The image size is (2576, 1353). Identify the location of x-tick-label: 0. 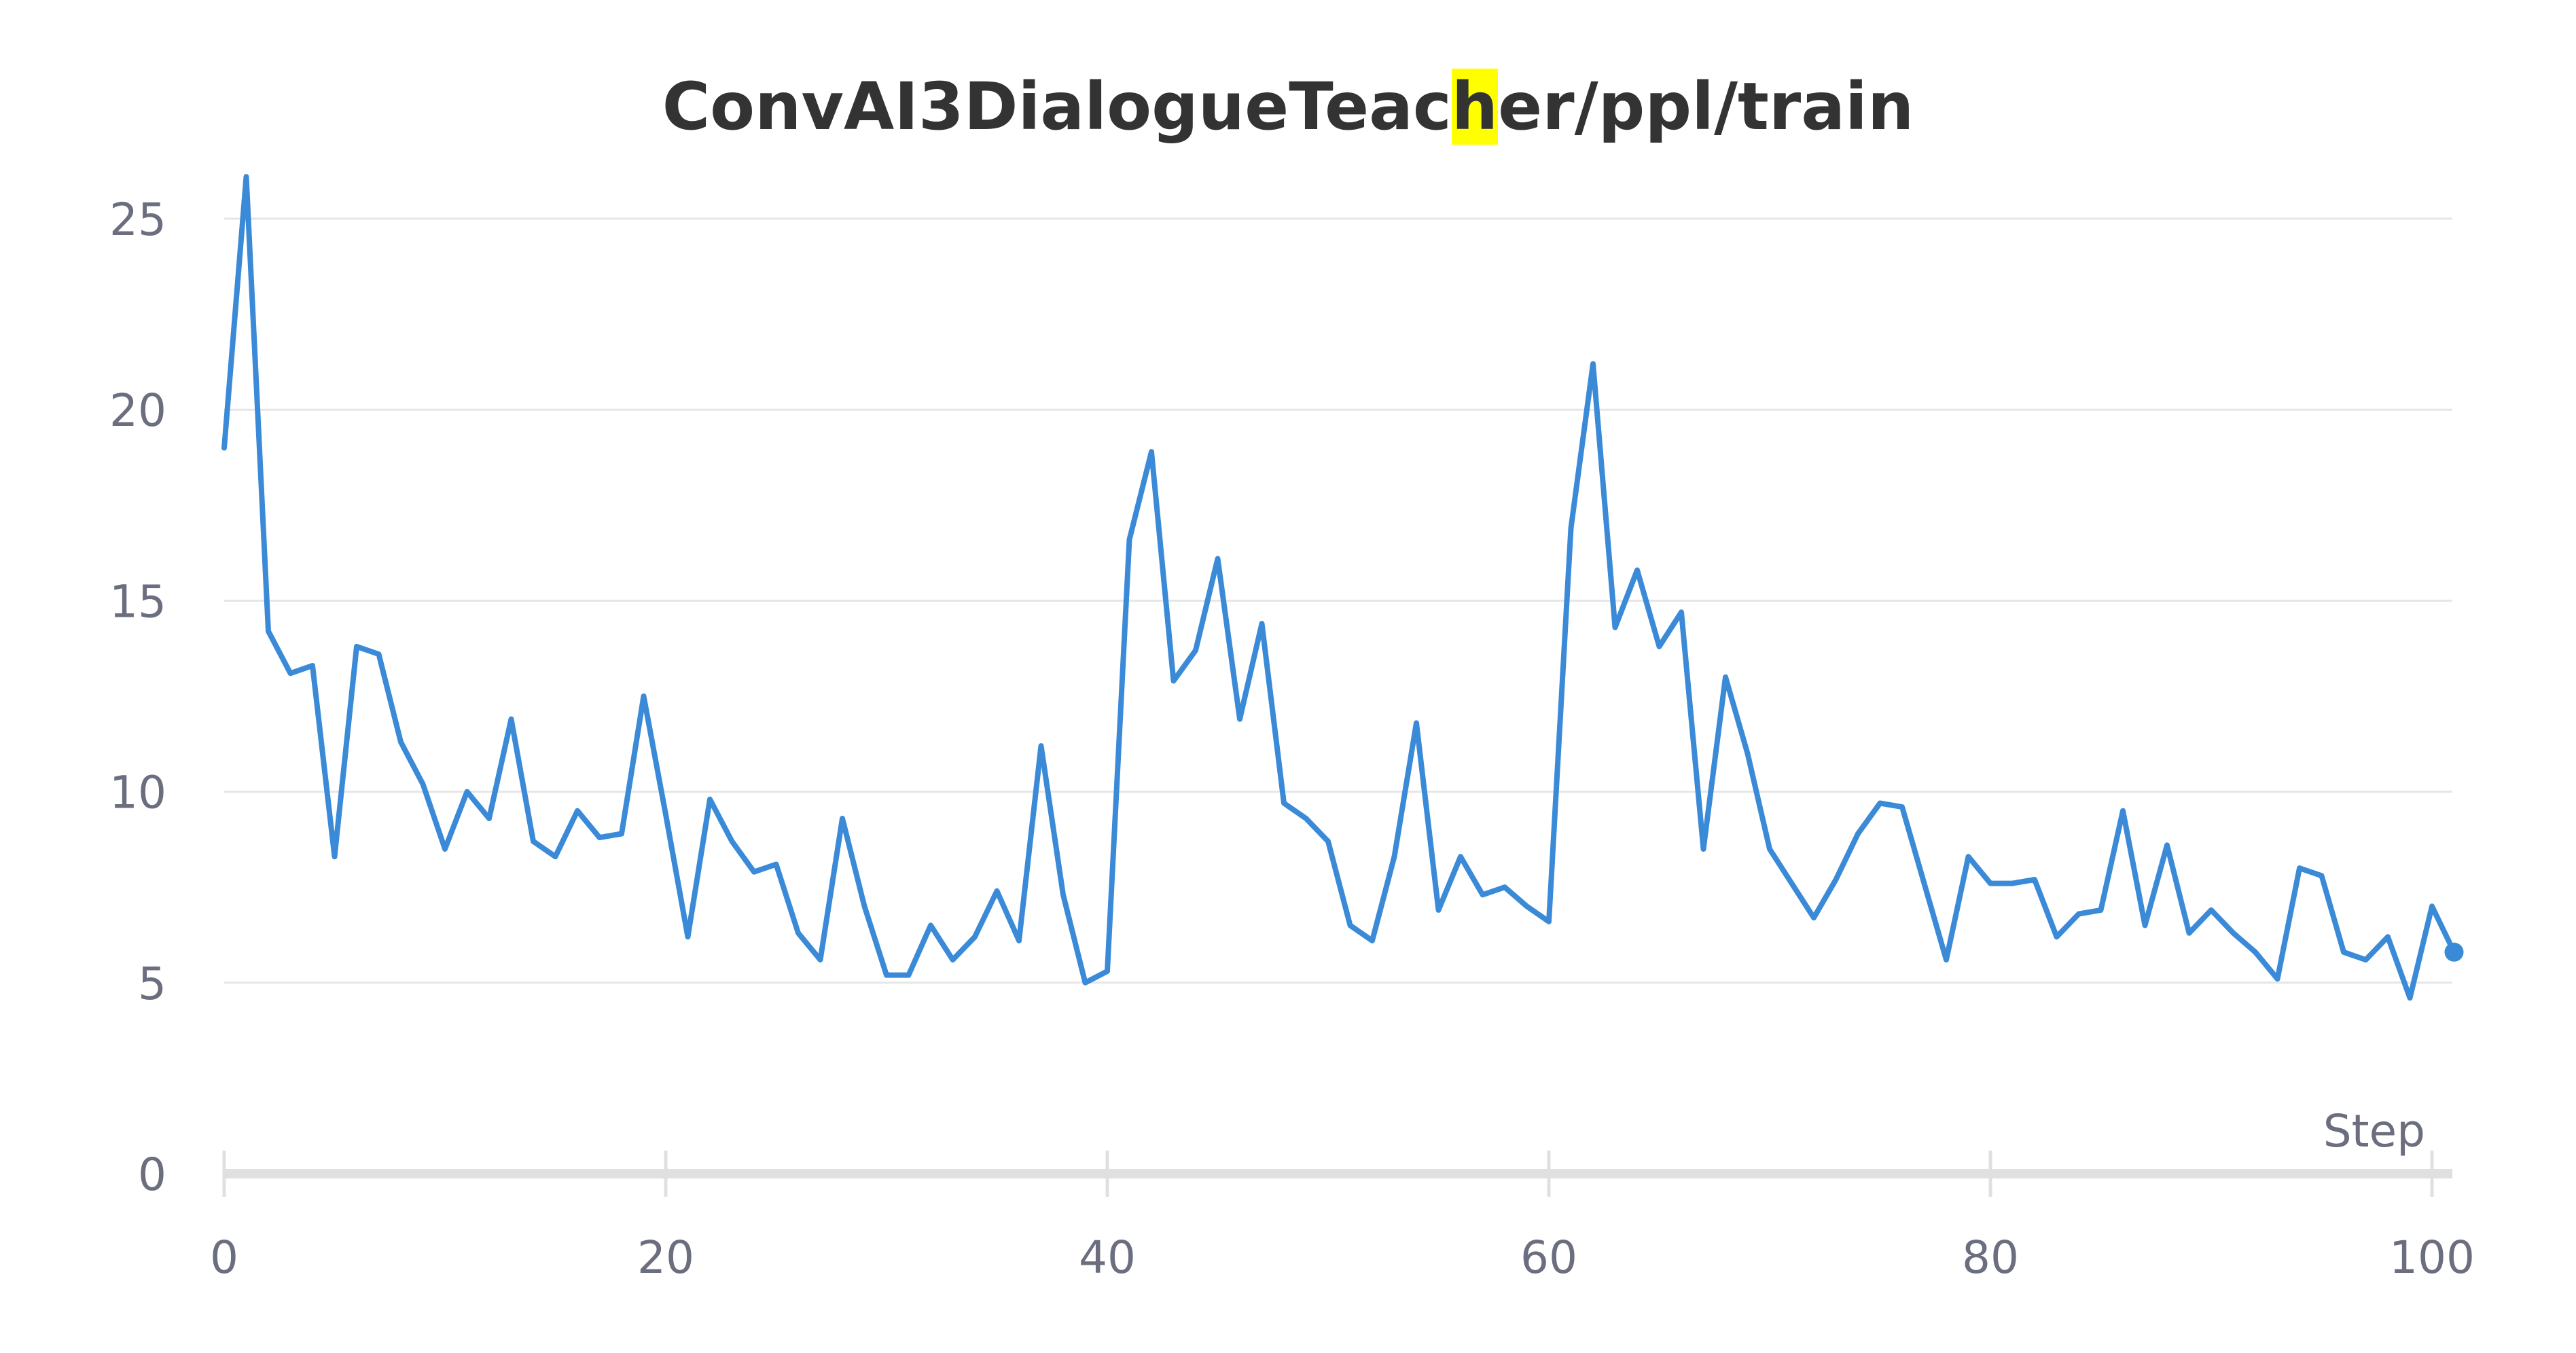
(224, 1257).